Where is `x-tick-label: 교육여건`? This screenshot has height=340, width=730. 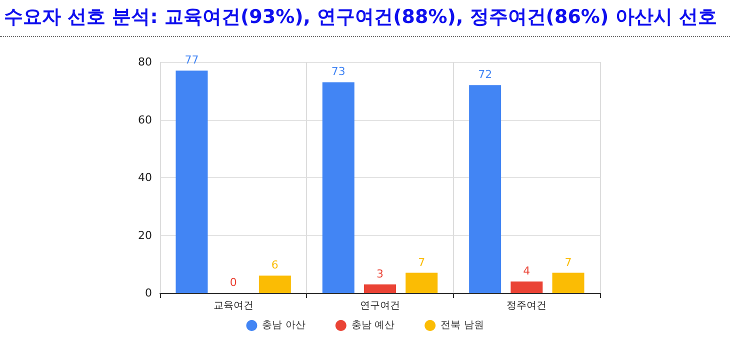
x-tick-label: 교육여건 is located at coordinates (233, 306).